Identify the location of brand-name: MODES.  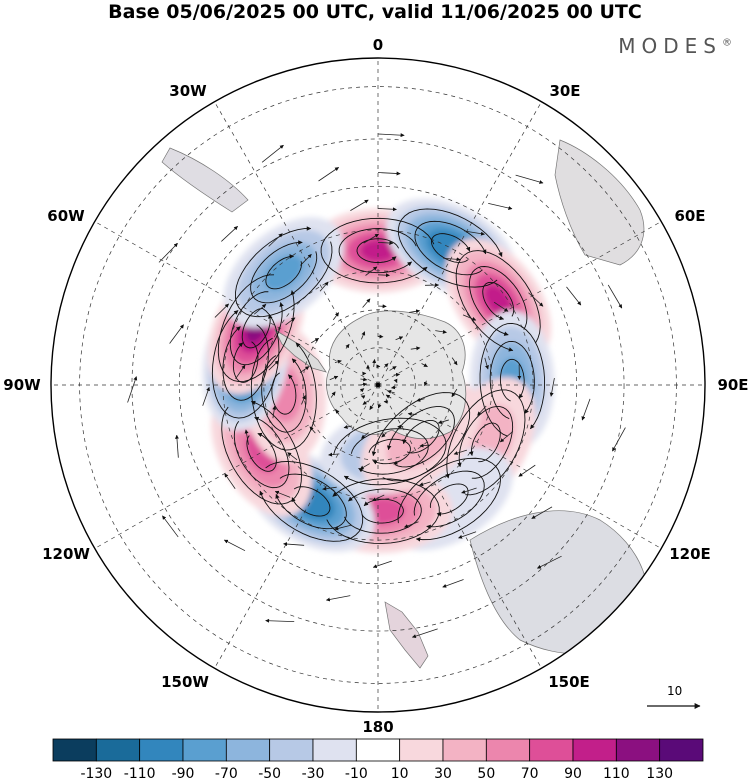
(670, 46).